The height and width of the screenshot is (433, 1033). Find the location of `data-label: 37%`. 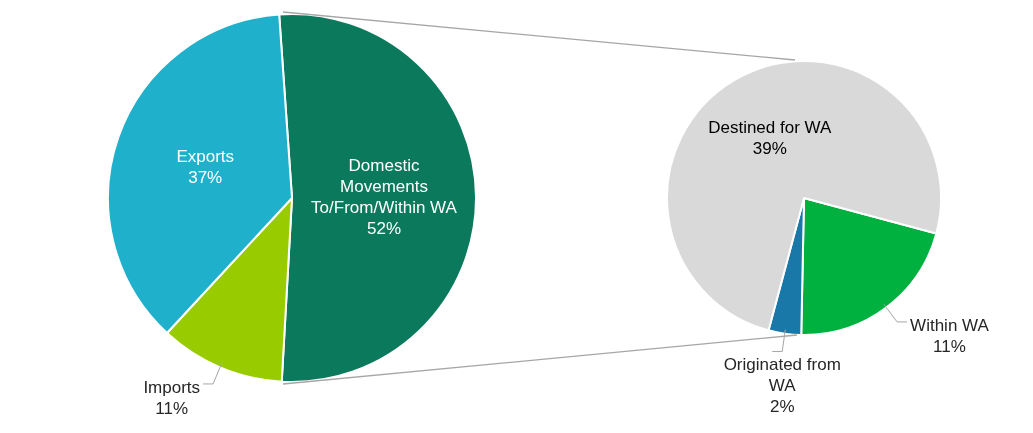

data-label: 37% is located at coordinates (205, 177).